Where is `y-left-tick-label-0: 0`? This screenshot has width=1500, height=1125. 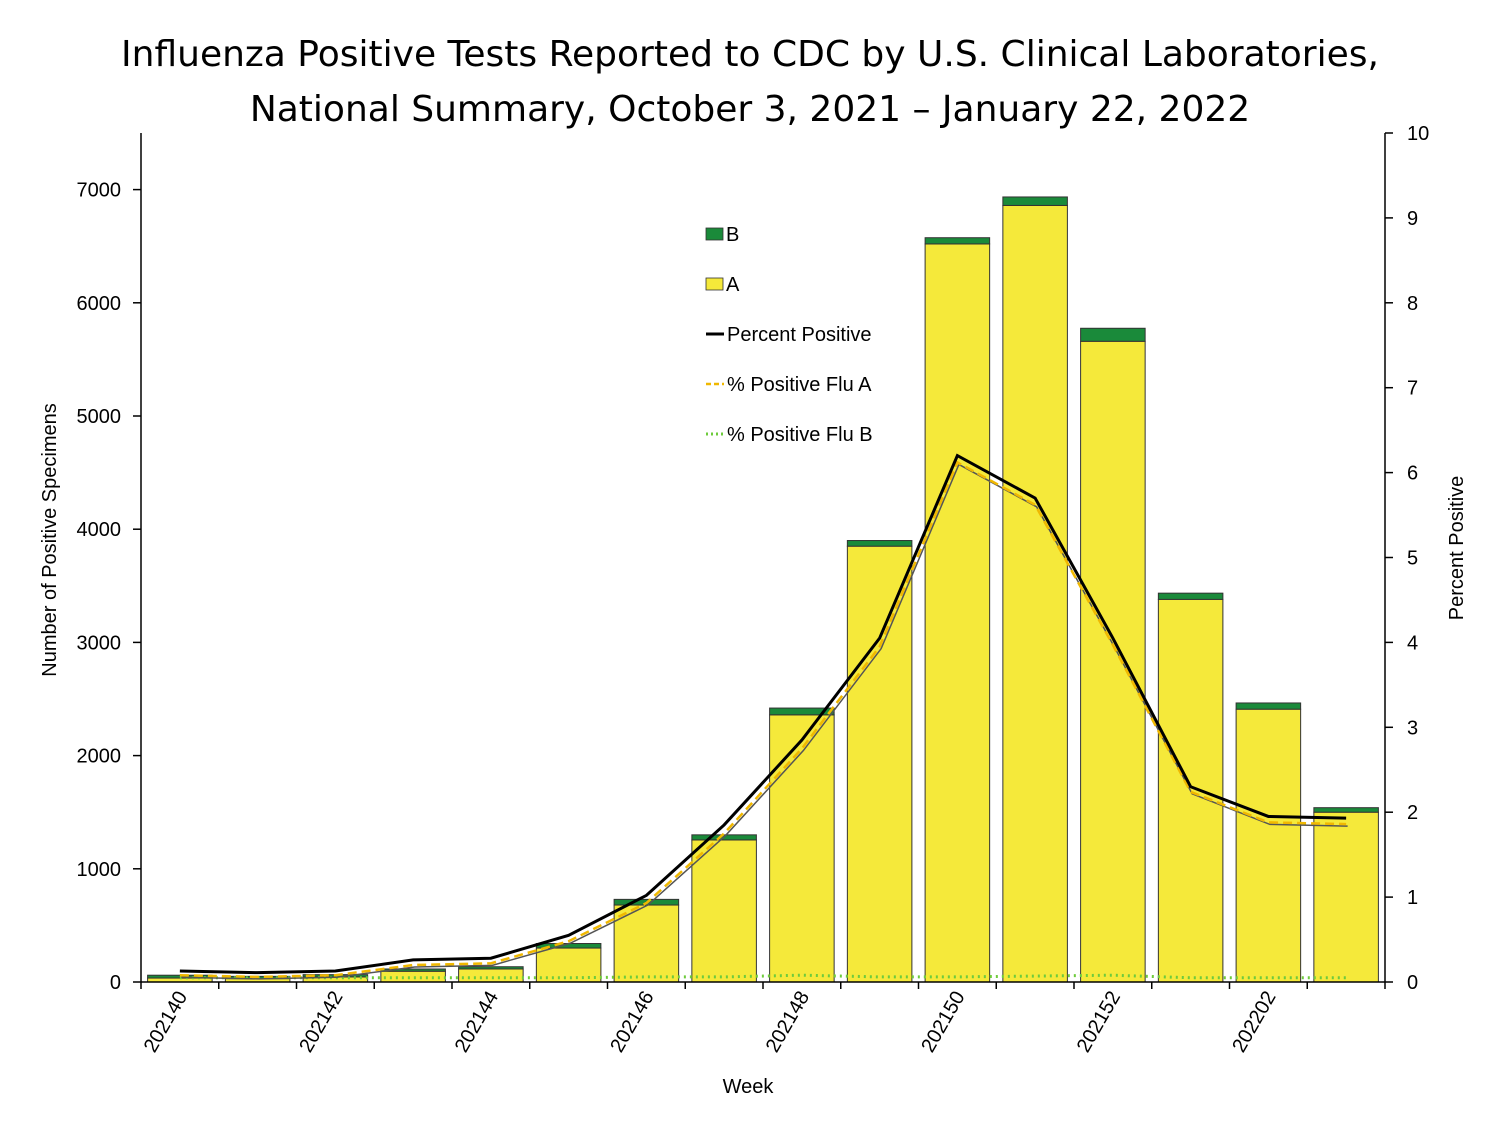 y-left-tick-label-0: 0 is located at coordinates (115, 983).